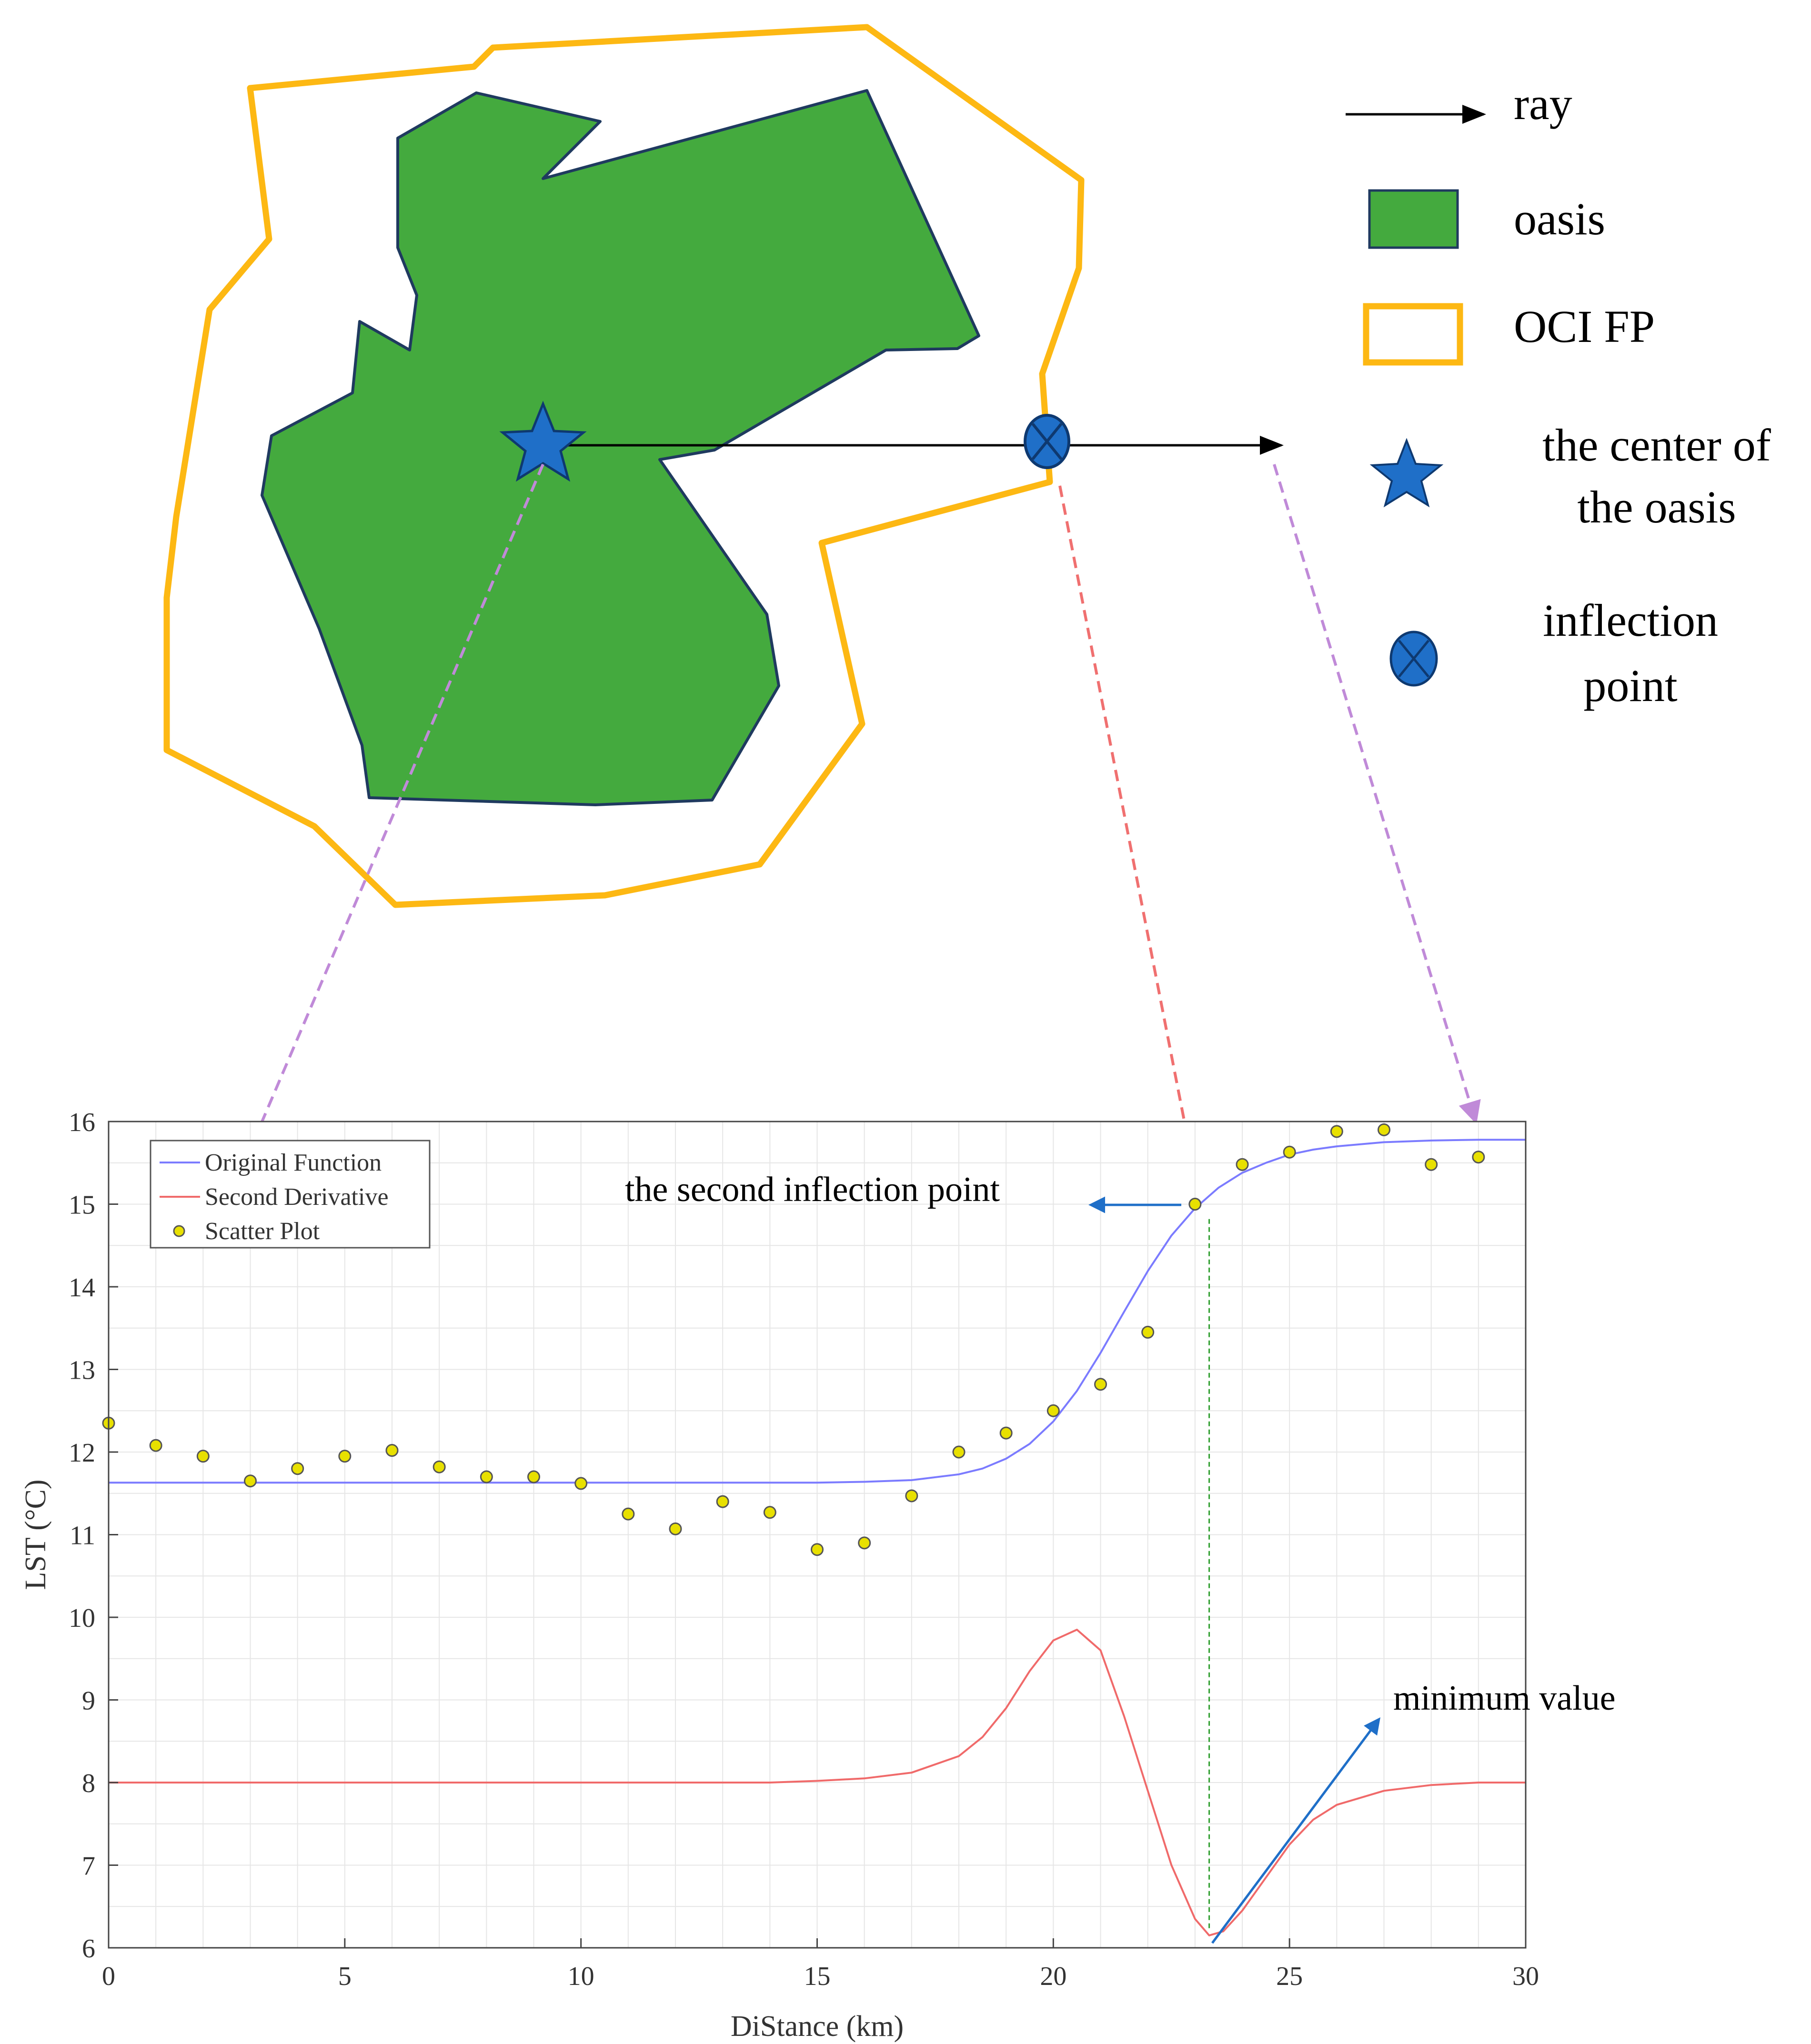 The height and width of the screenshot is (2044, 1811). I want to click on x-tick-label: 25, so click(1289, 1976).